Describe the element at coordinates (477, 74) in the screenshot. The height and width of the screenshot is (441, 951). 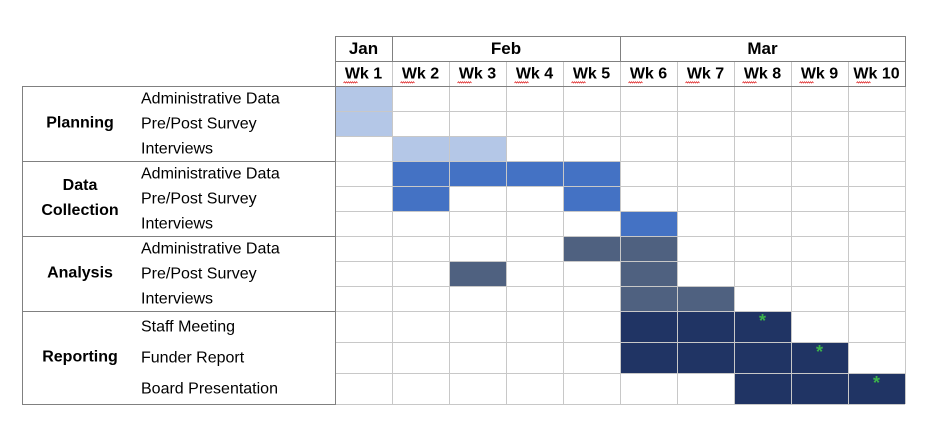
I see `week-label: Wk 3` at that location.